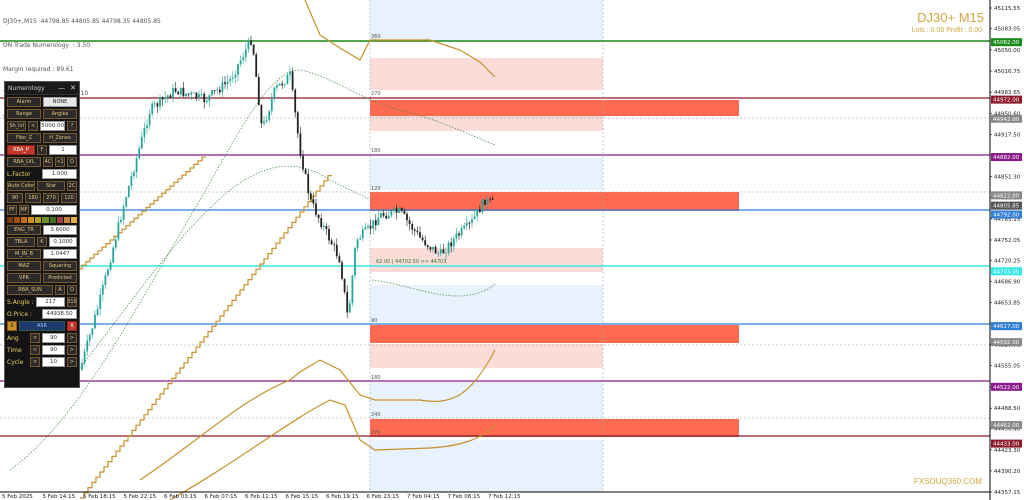  I want to click on predicted-button: Predicted, so click(60, 278).